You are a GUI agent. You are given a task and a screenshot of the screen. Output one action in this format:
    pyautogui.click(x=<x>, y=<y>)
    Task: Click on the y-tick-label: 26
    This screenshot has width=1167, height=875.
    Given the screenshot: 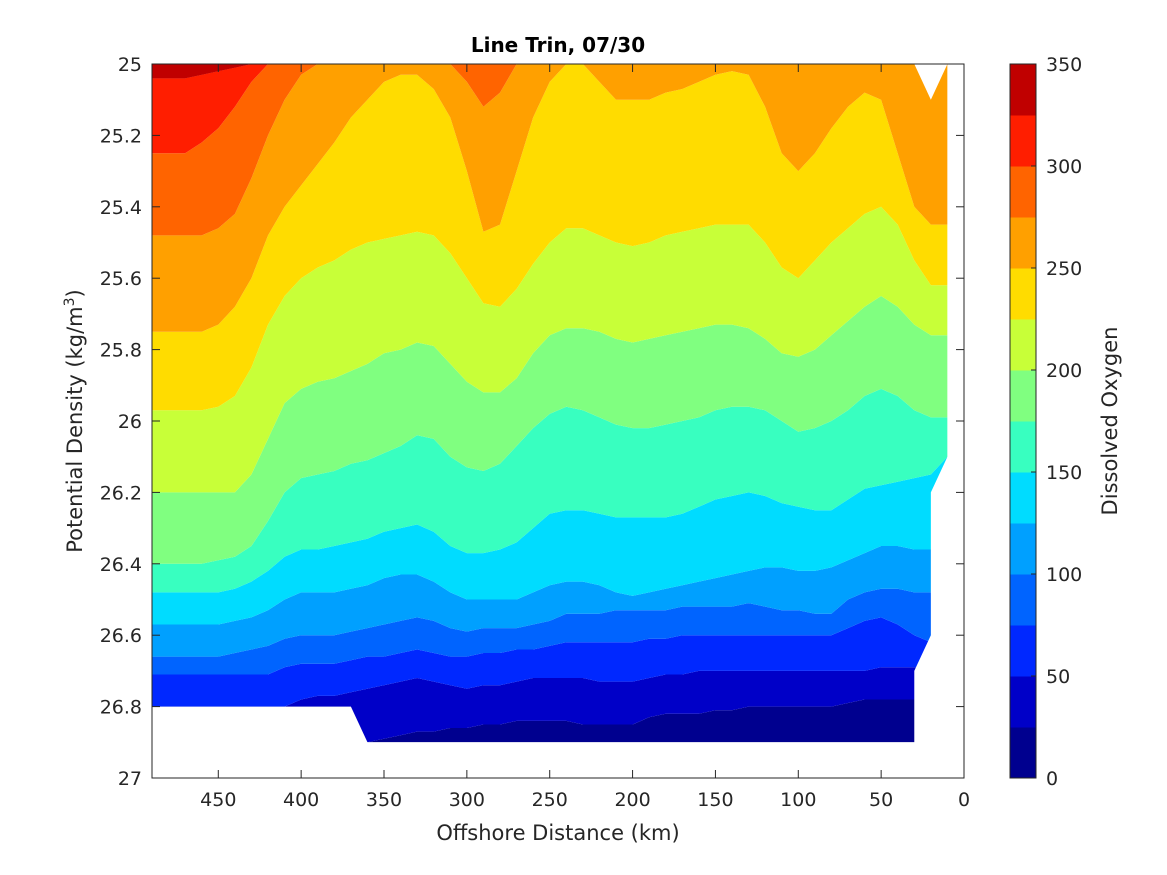 What is the action you would take?
    pyautogui.click(x=130, y=422)
    